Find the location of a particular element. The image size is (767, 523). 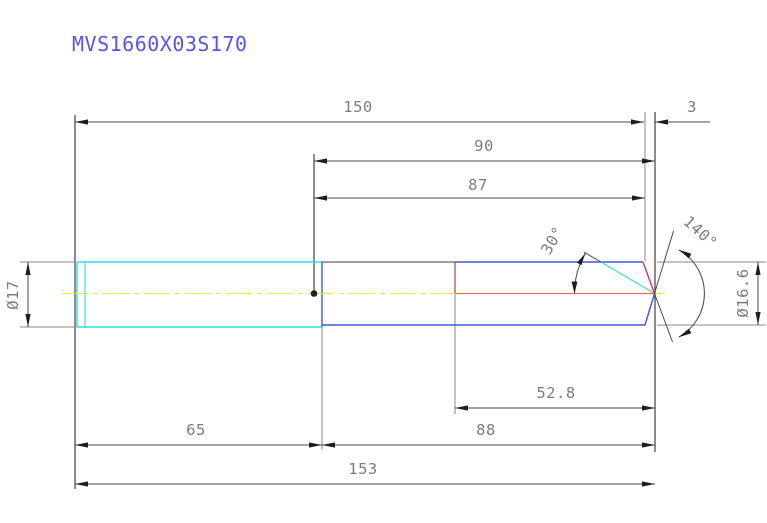

dim-dia166-arrow-bottom is located at coordinates (758, 318).